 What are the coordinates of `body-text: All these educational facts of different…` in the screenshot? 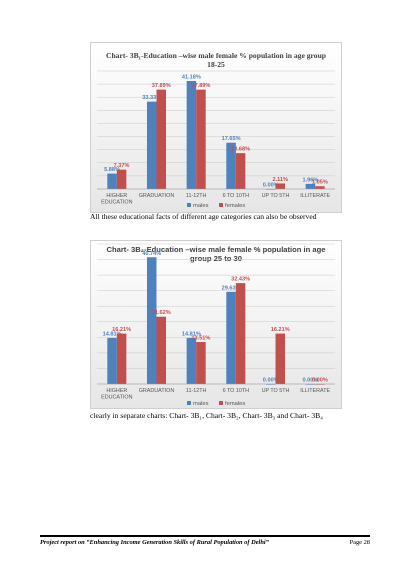 It's located at (203, 216).